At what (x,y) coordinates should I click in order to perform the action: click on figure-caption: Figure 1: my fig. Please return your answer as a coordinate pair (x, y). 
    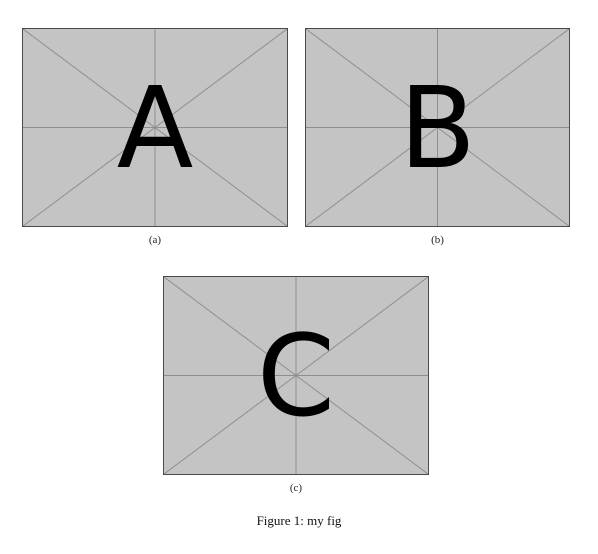
    Looking at the image, I should click on (299, 521).